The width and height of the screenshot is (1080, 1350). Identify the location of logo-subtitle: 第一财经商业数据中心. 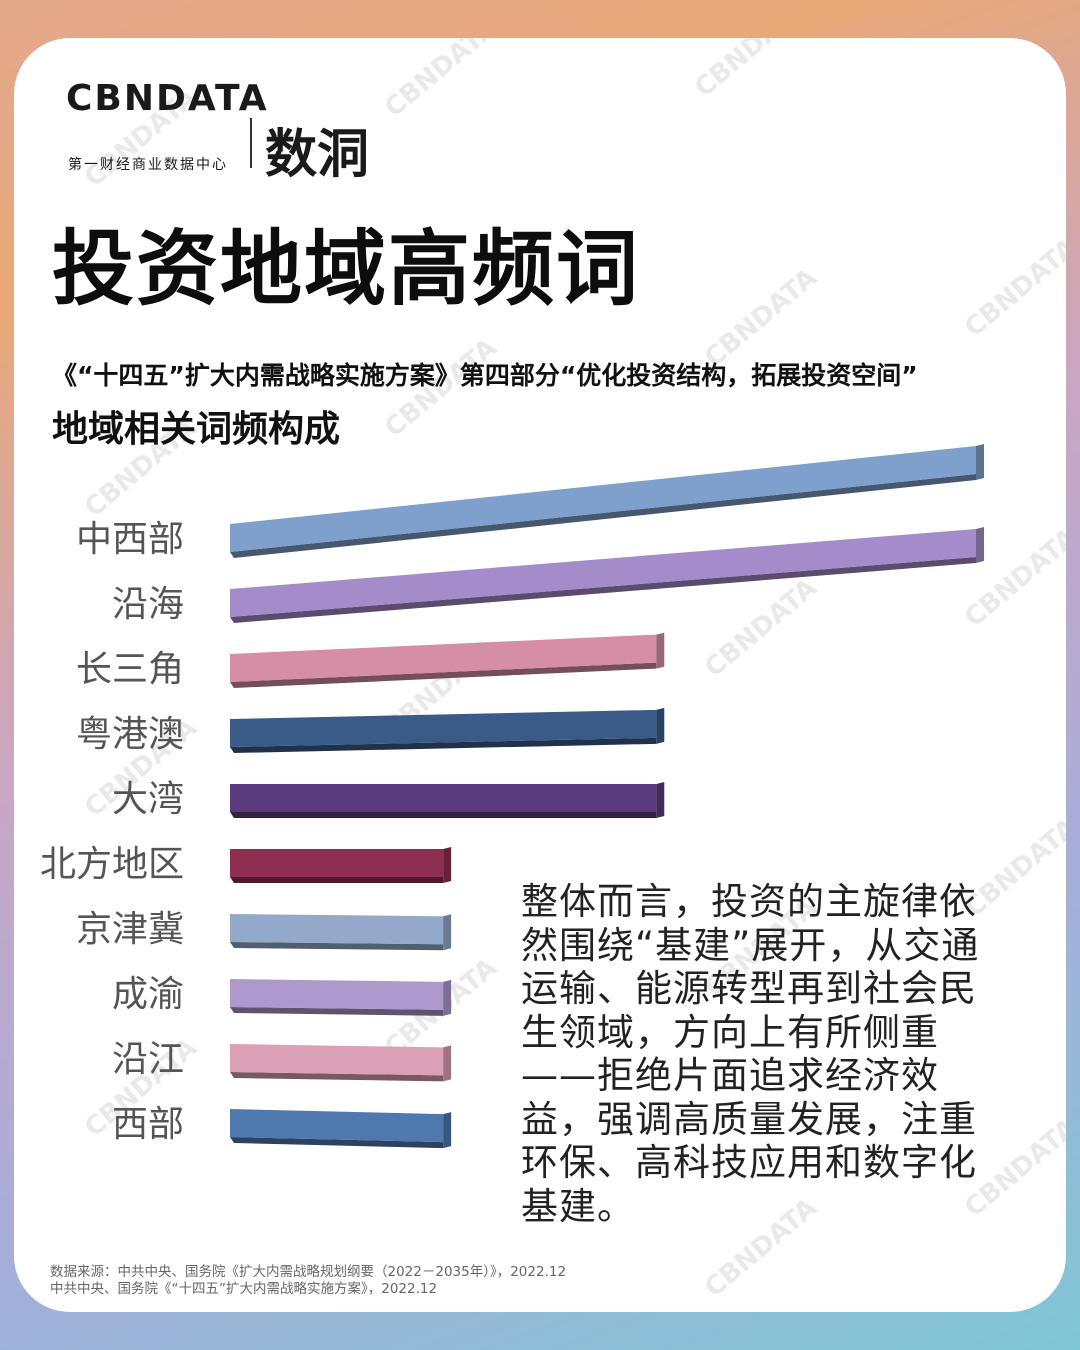
(148, 165).